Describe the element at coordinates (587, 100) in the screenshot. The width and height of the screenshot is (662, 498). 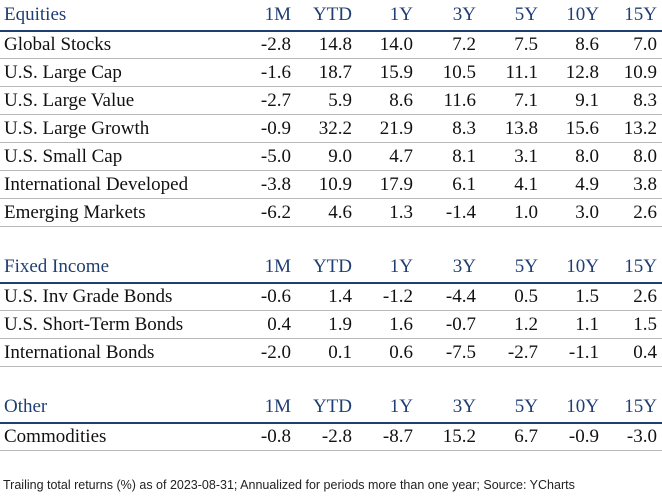
I see `row-value-10y: 9.1` at that location.